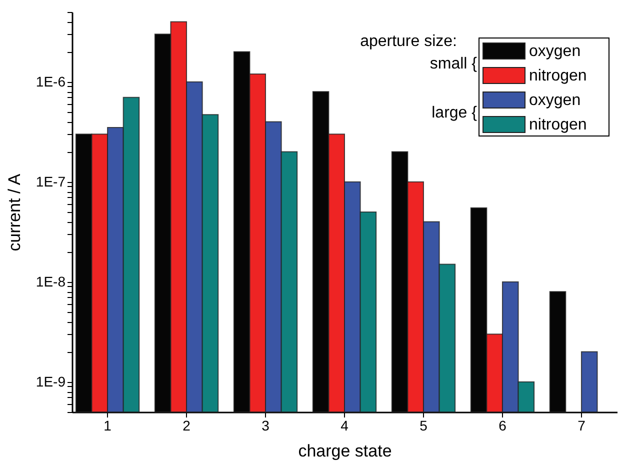 The width and height of the screenshot is (643, 470). Describe the element at coordinates (582, 426) in the screenshot. I see `x-tick-label: 7` at that location.